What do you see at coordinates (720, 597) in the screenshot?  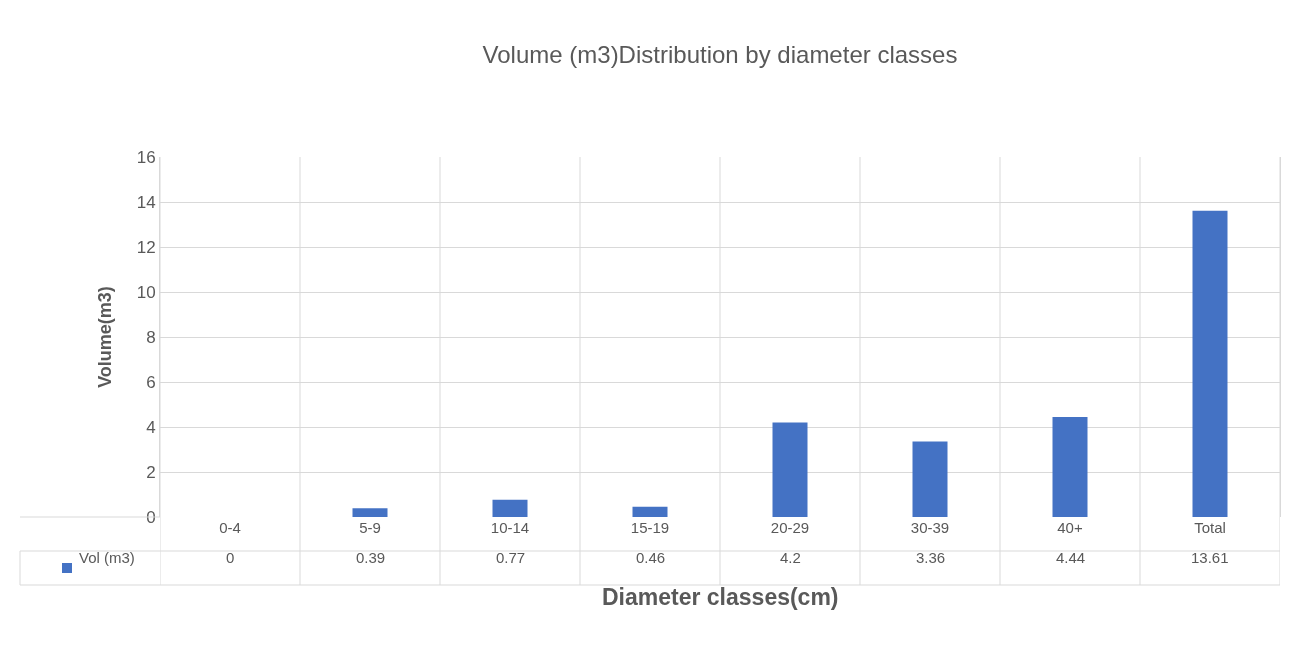 I see `x-axis-title: Diameter classes(cm)` at bounding box center [720, 597].